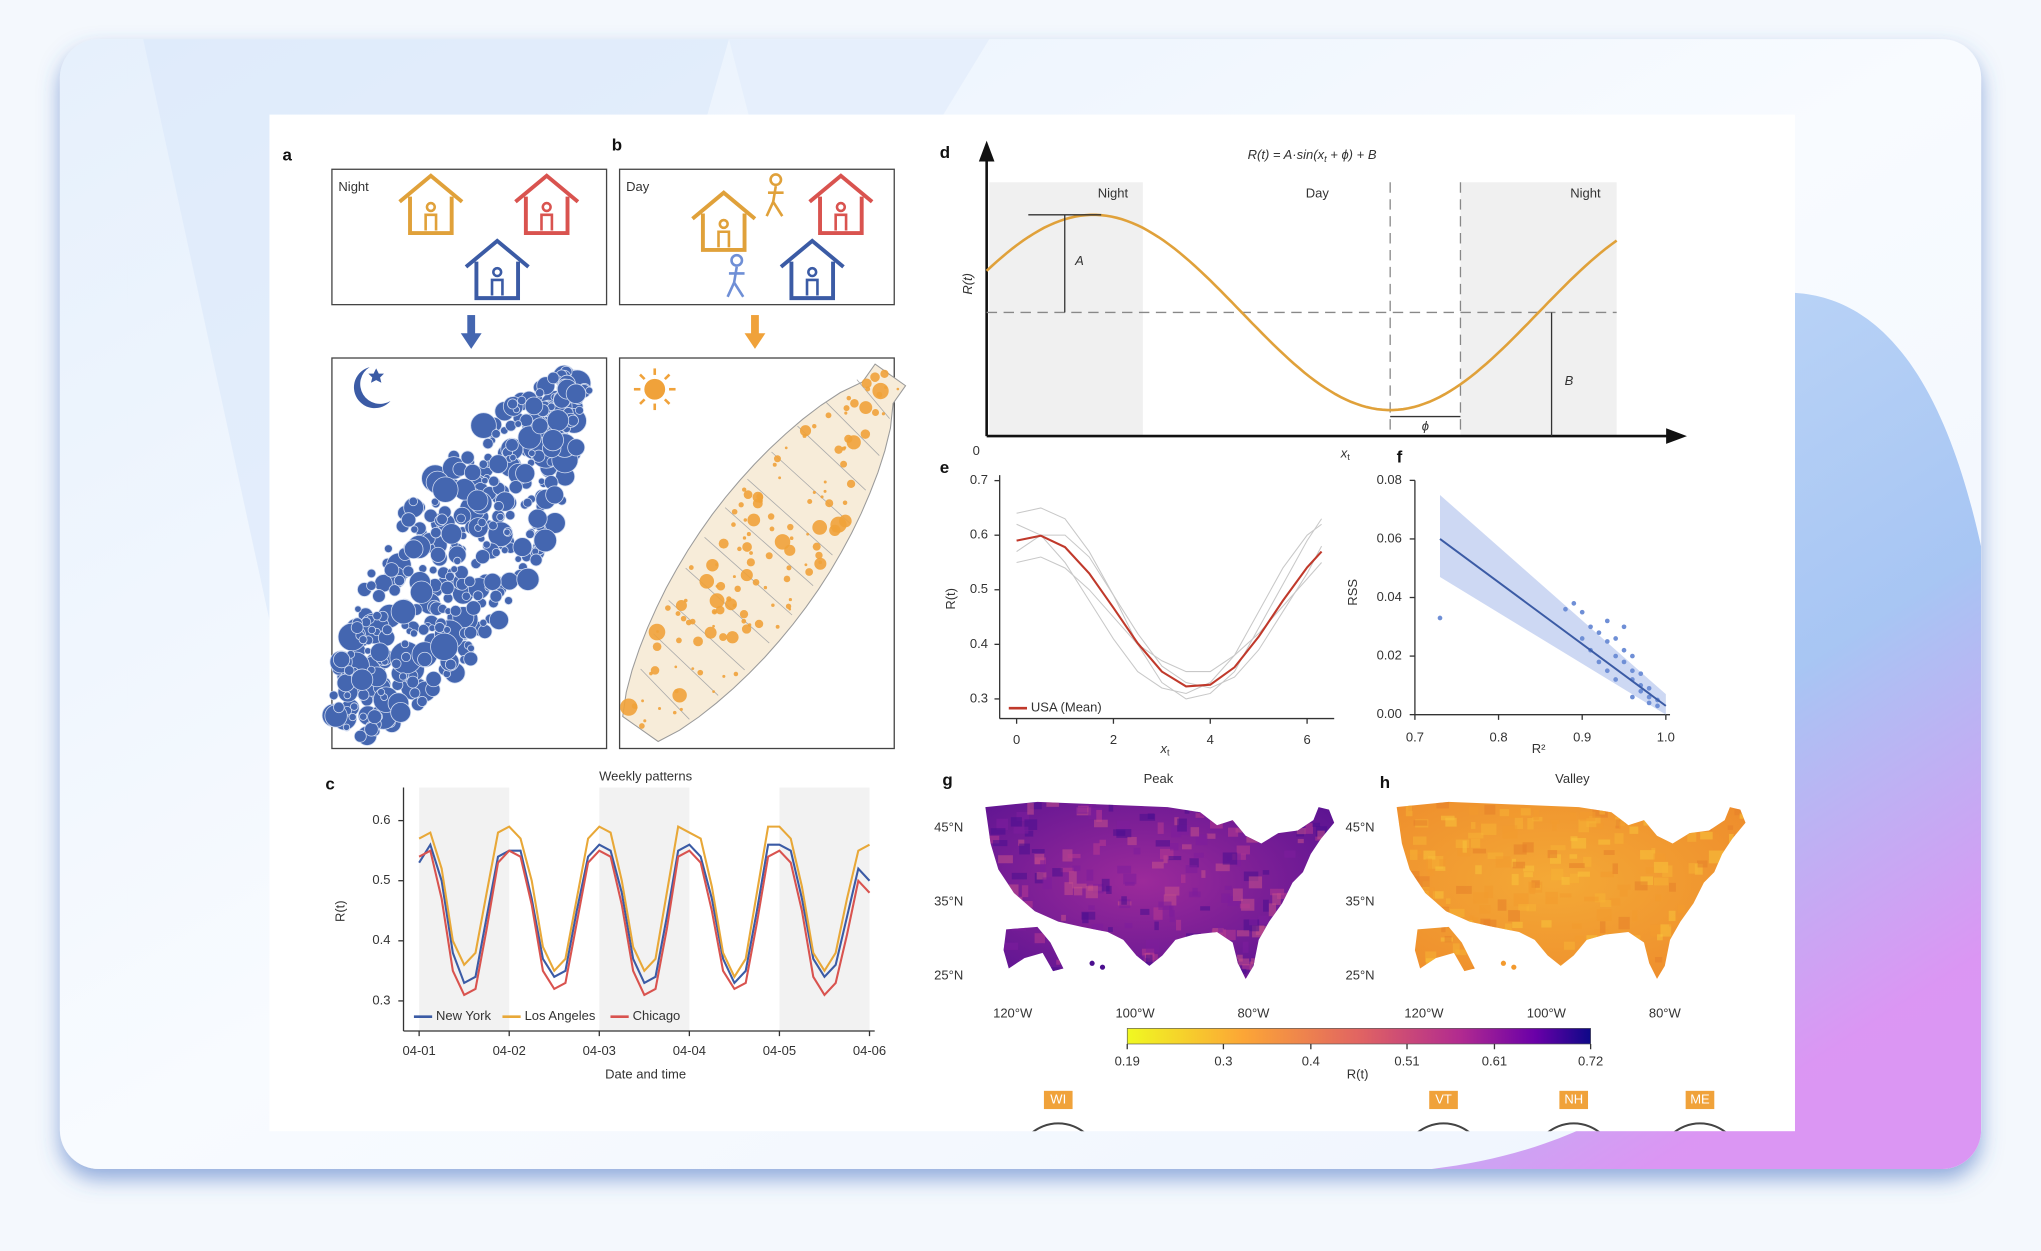 The height and width of the screenshot is (1251, 2041). Describe the element at coordinates (735, 275) in the screenshot. I see `person-icon` at that location.